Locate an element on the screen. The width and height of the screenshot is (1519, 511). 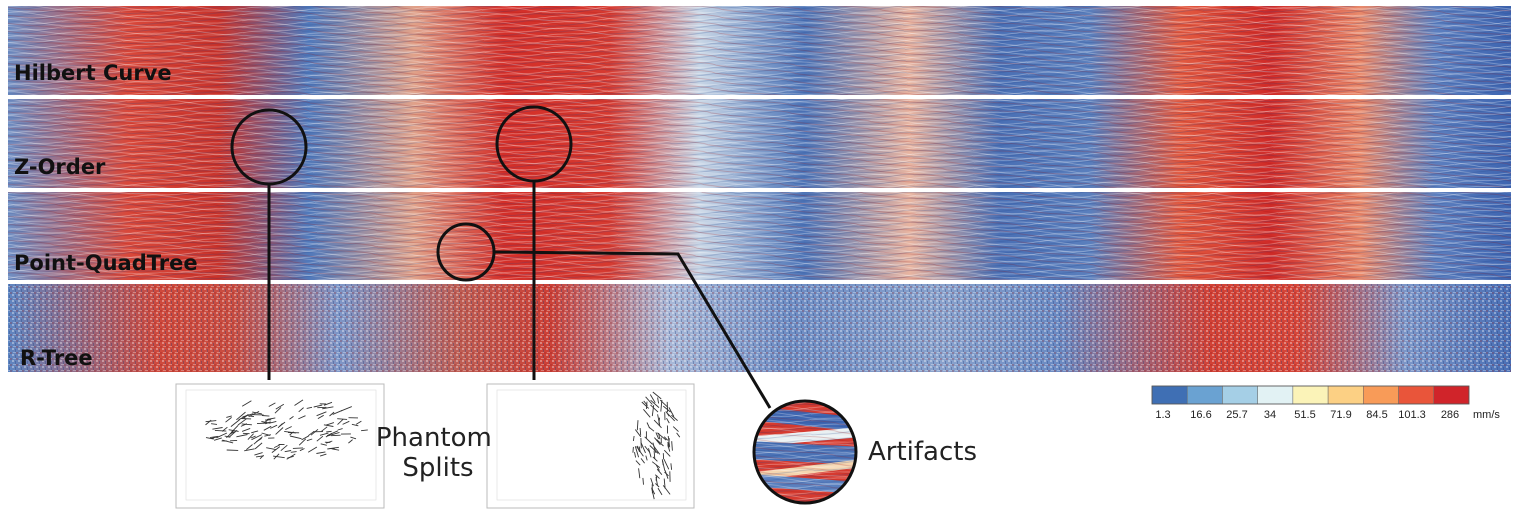
callout-line-artifact is located at coordinates (632, 329).